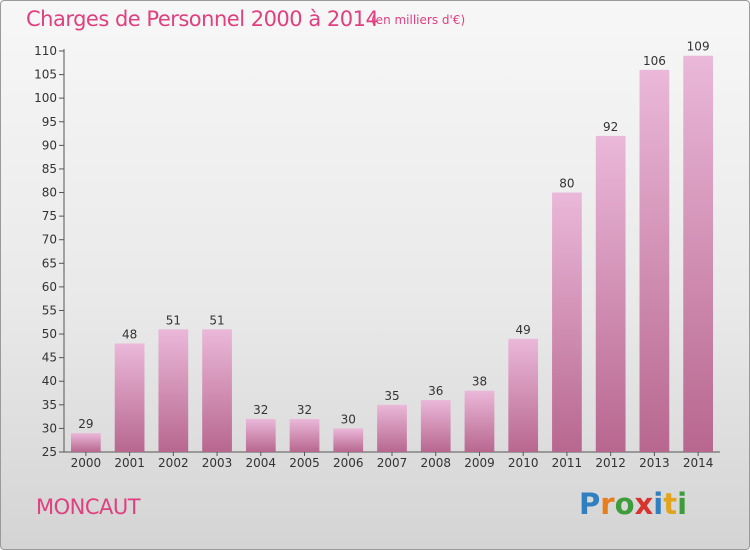 Image resolution: width=750 pixels, height=550 pixels. I want to click on x-tick-label: 2010, so click(523, 463).